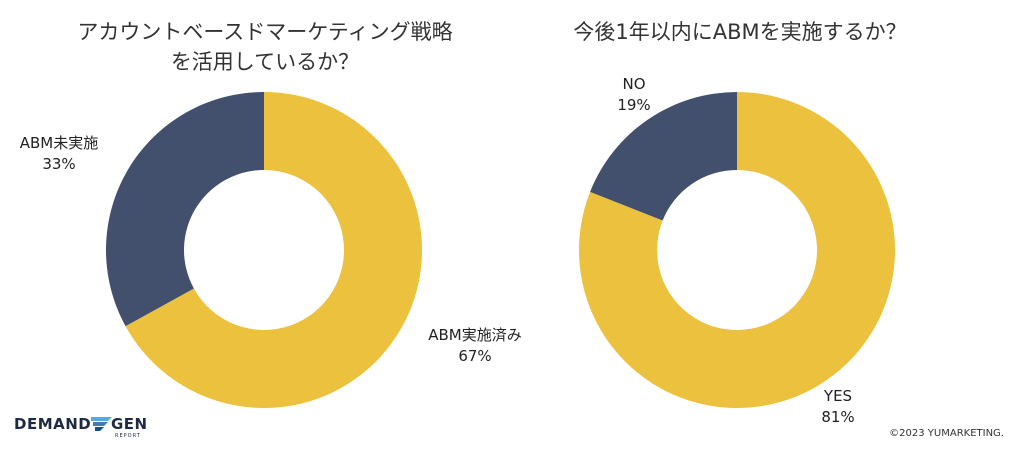 Image resolution: width=1024 pixels, height=449 pixels. I want to click on chart-title-left-line-2: を活用しているか？, so click(265, 62).